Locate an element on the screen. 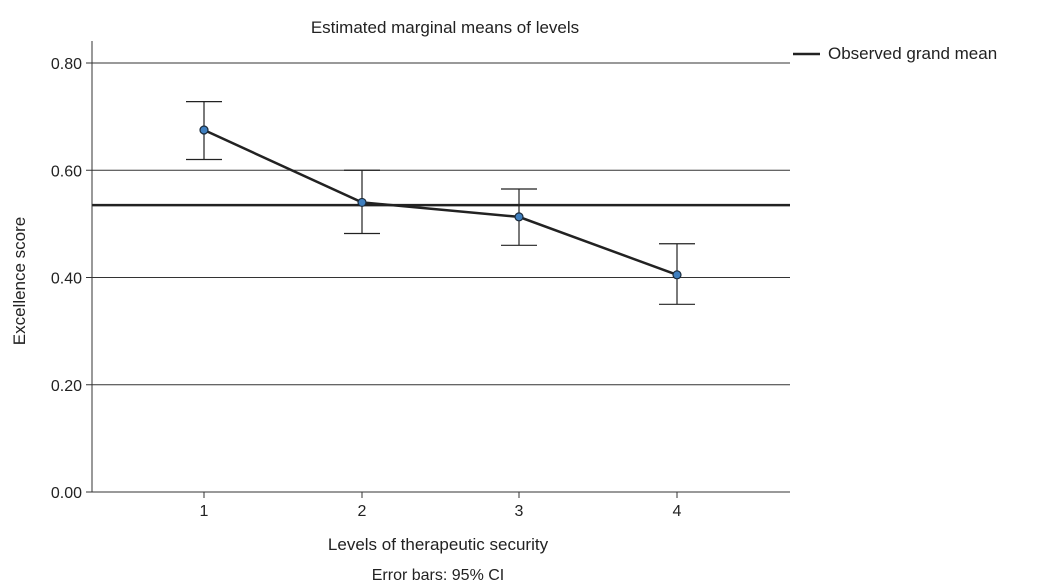  series-line is located at coordinates (440, 202).